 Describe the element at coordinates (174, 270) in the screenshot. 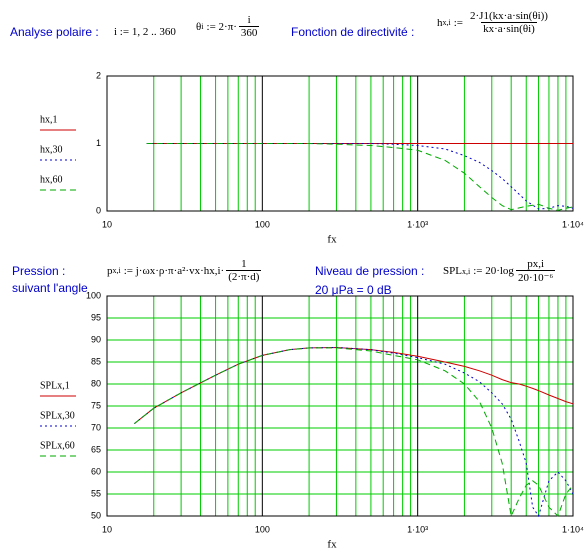

I see `formula-text: := j·ωx·ρ·π·a²·vx·hx,i·` at that location.